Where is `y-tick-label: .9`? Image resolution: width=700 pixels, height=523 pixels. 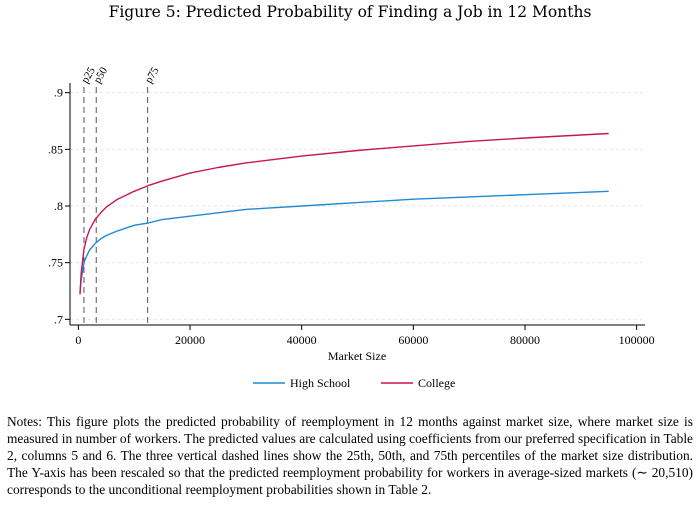
y-tick-label: .9 is located at coordinates (58, 93).